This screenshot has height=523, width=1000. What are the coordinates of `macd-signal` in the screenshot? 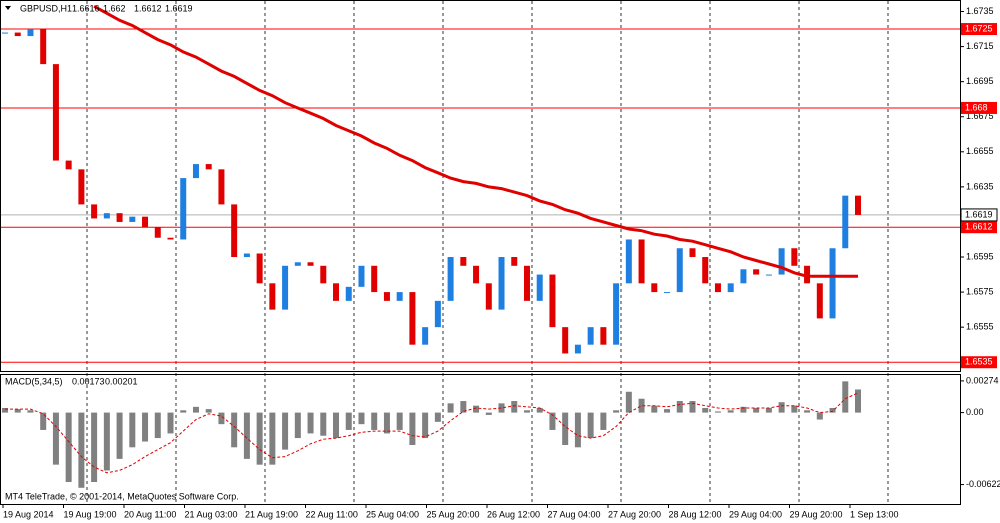 It's located at (432, 433).